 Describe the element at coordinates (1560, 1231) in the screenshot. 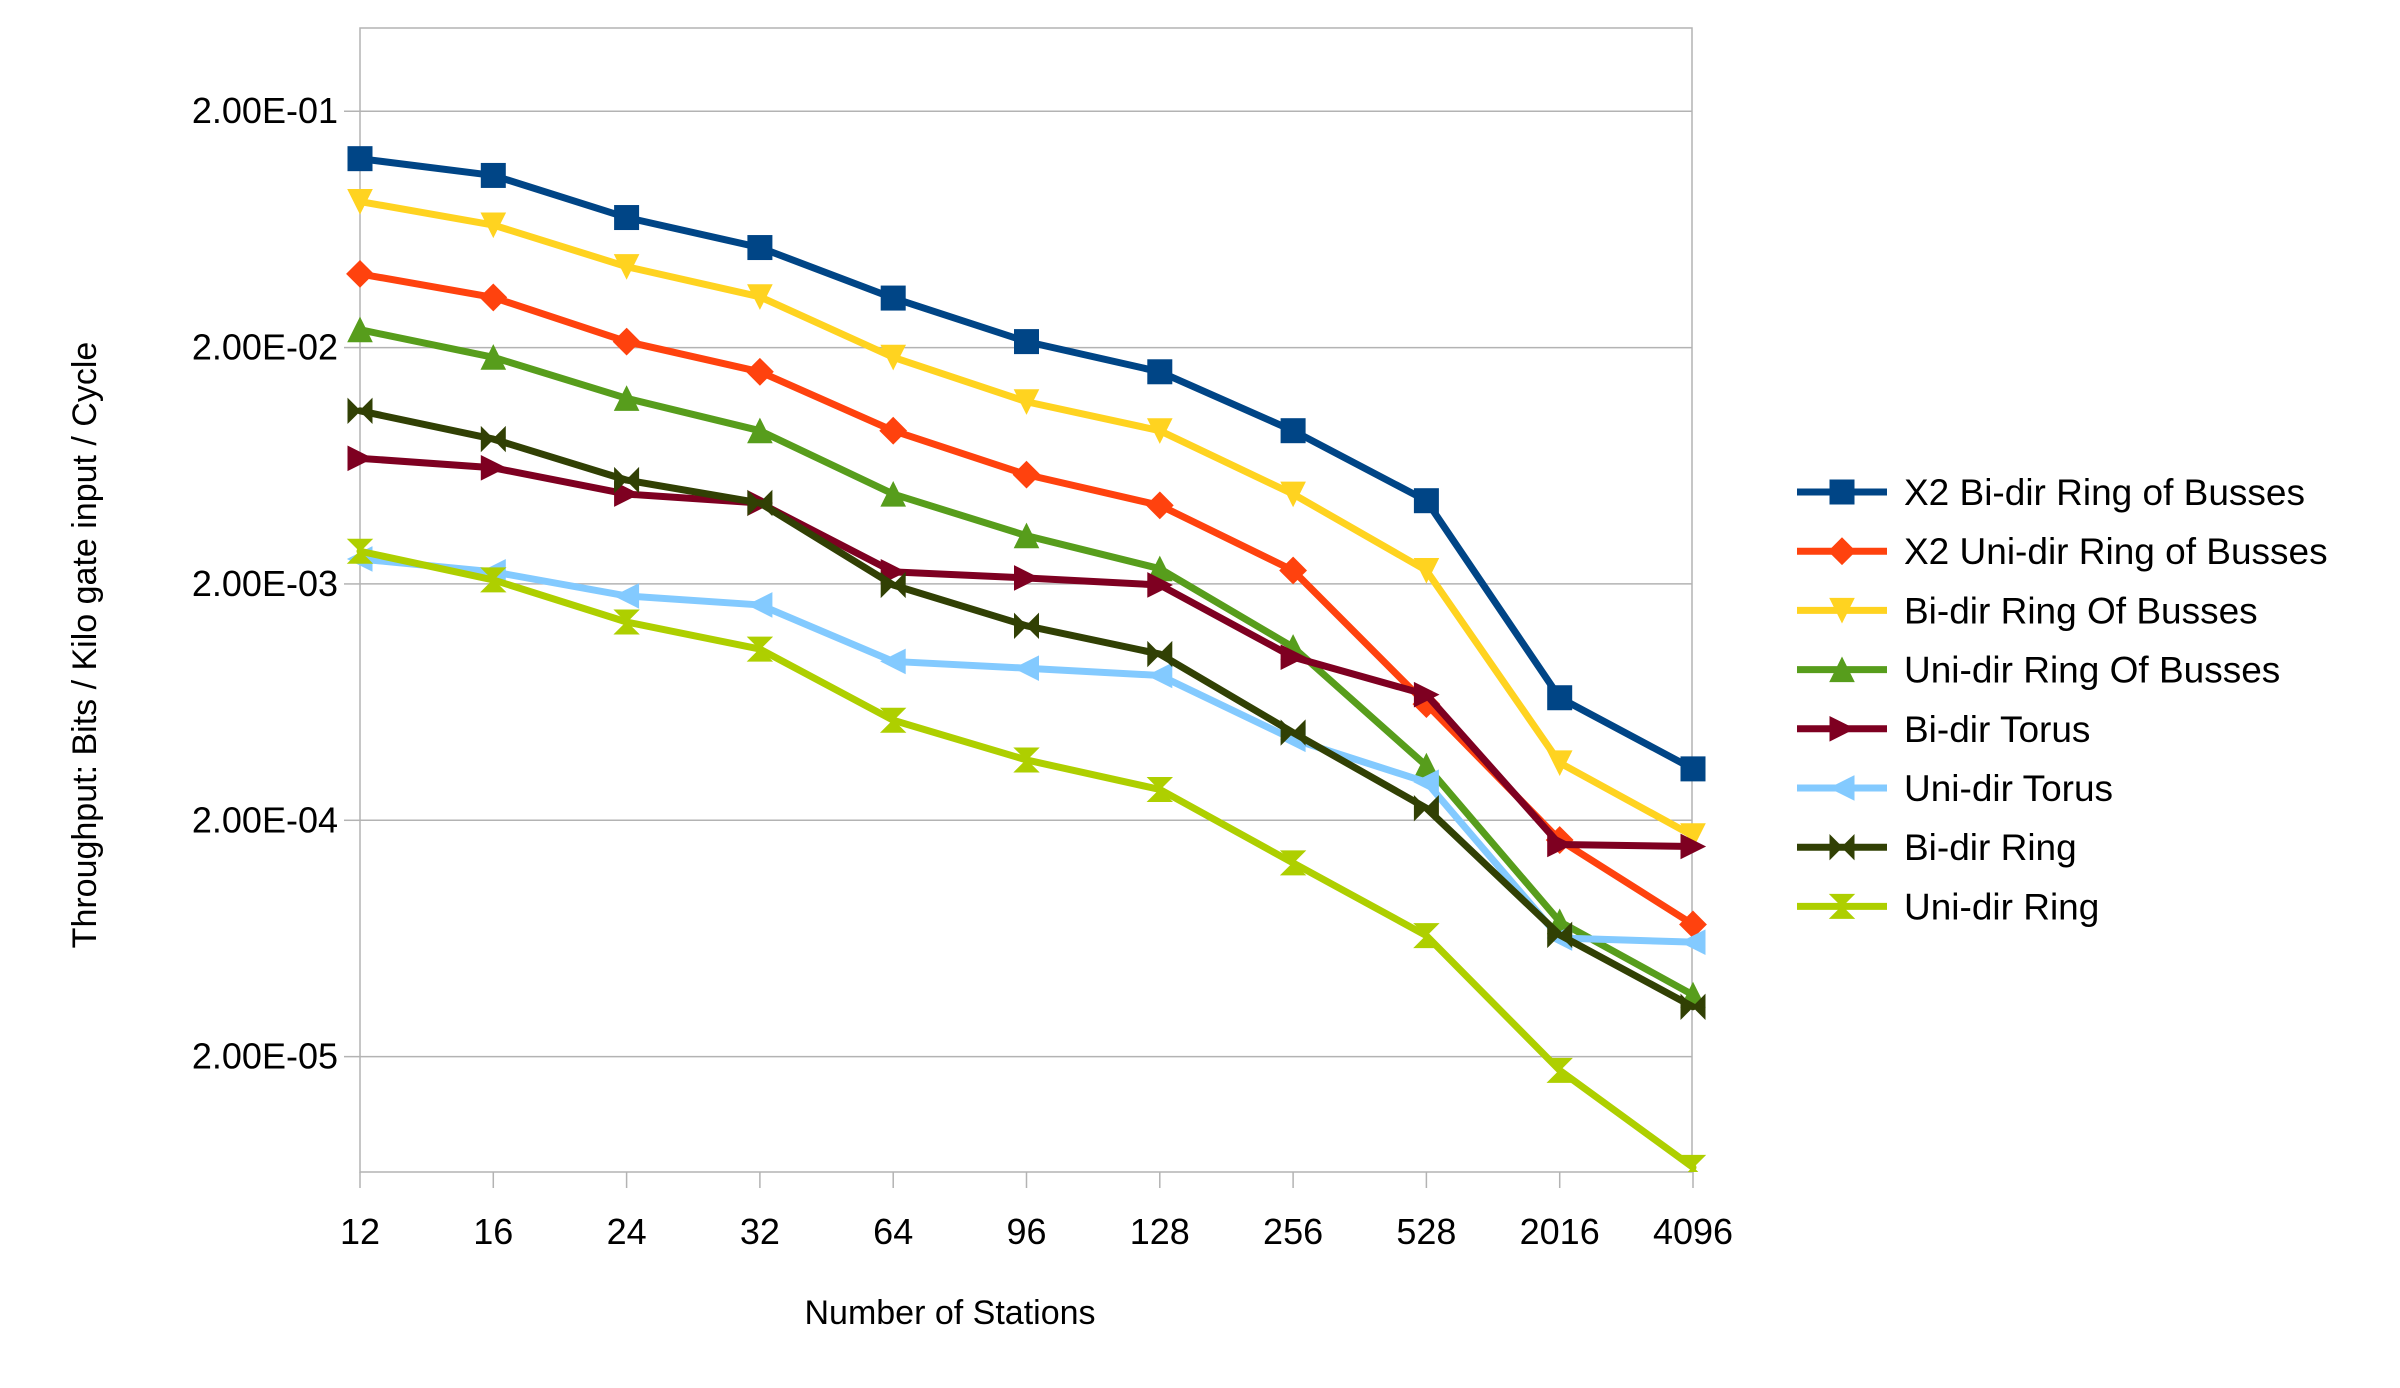

I see `x-tick-label: 2016` at that location.